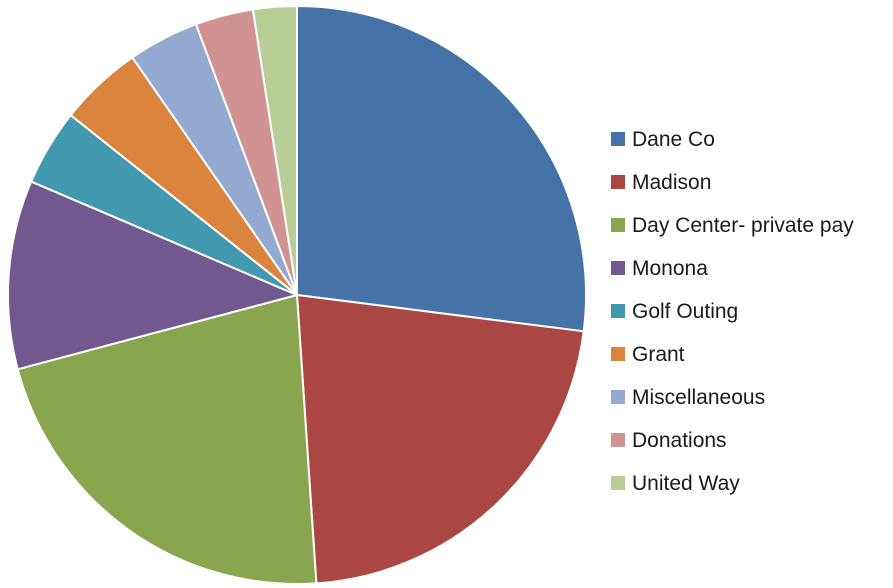 This screenshot has height=588, width=893. What do you see at coordinates (618, 139) in the screenshot?
I see `legend-swatch-dane-co` at bounding box center [618, 139].